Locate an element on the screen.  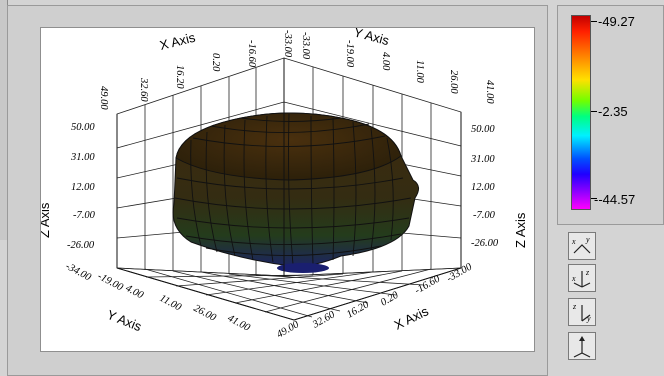
floor-grid is located at coordinates (289, 294).